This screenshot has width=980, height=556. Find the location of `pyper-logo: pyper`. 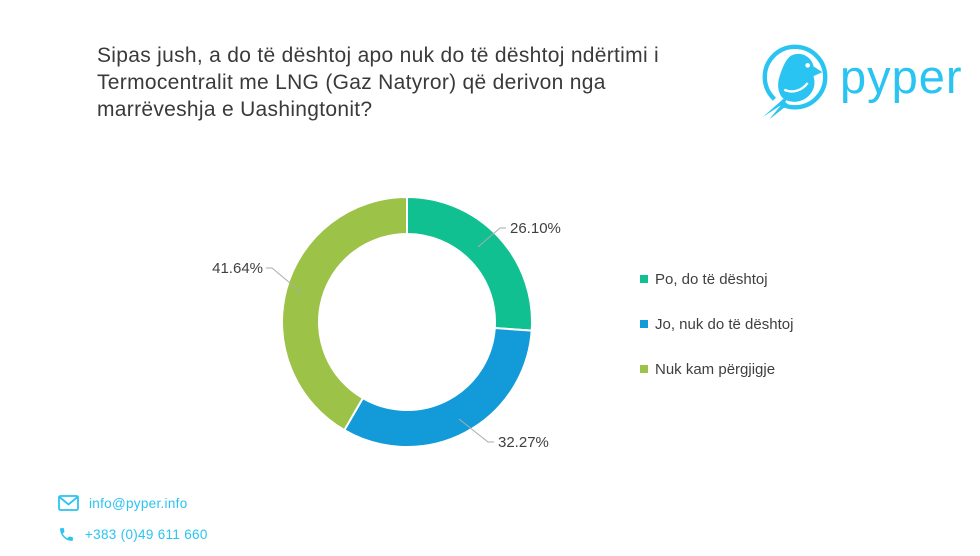

pyper-logo: pyper is located at coordinates (859, 79).